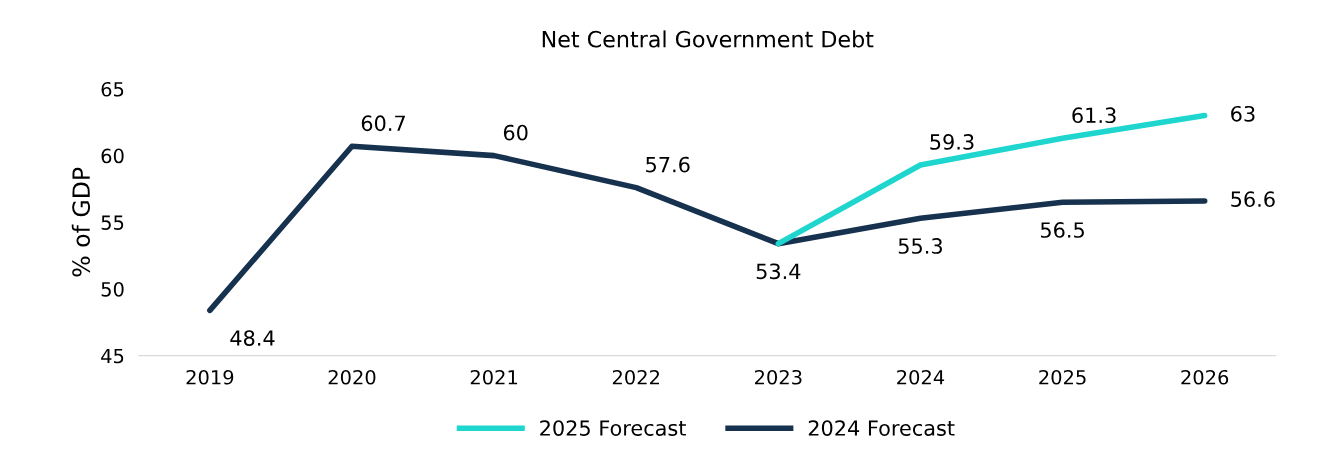  What do you see at coordinates (1062, 377) in the screenshot?
I see `x-tick-label: 2025` at bounding box center [1062, 377].